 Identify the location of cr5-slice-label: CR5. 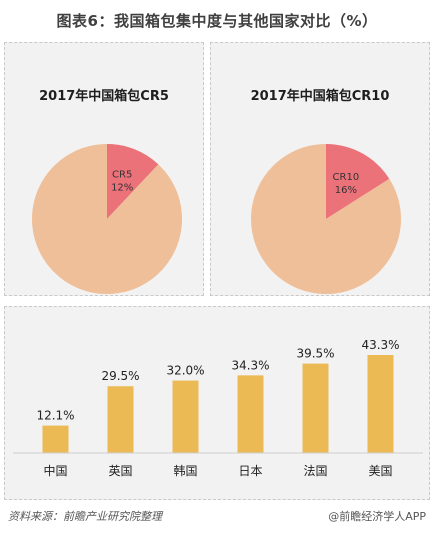
(122, 175).